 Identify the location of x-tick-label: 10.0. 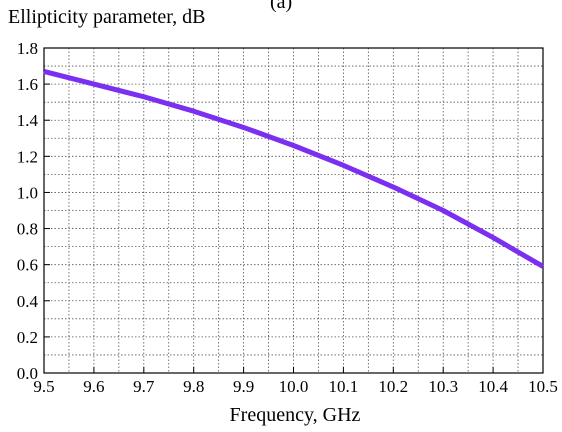
(294, 386).